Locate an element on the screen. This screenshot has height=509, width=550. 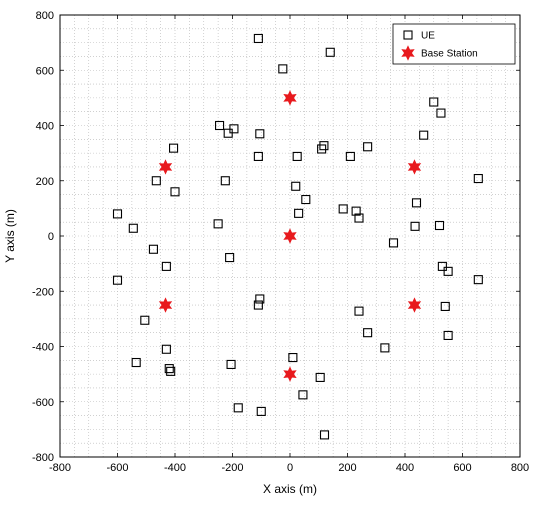
legend: UE Base Station is located at coordinates (454, 44).